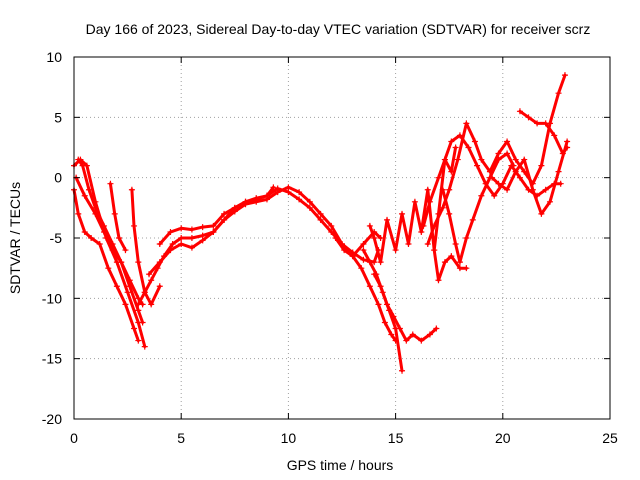  I want to click on series-sat-p, so click(450, 265).